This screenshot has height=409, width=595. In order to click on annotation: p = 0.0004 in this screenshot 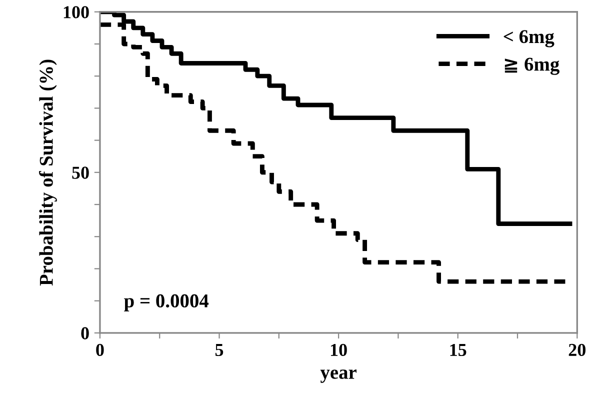, I will do `click(166, 303)`.